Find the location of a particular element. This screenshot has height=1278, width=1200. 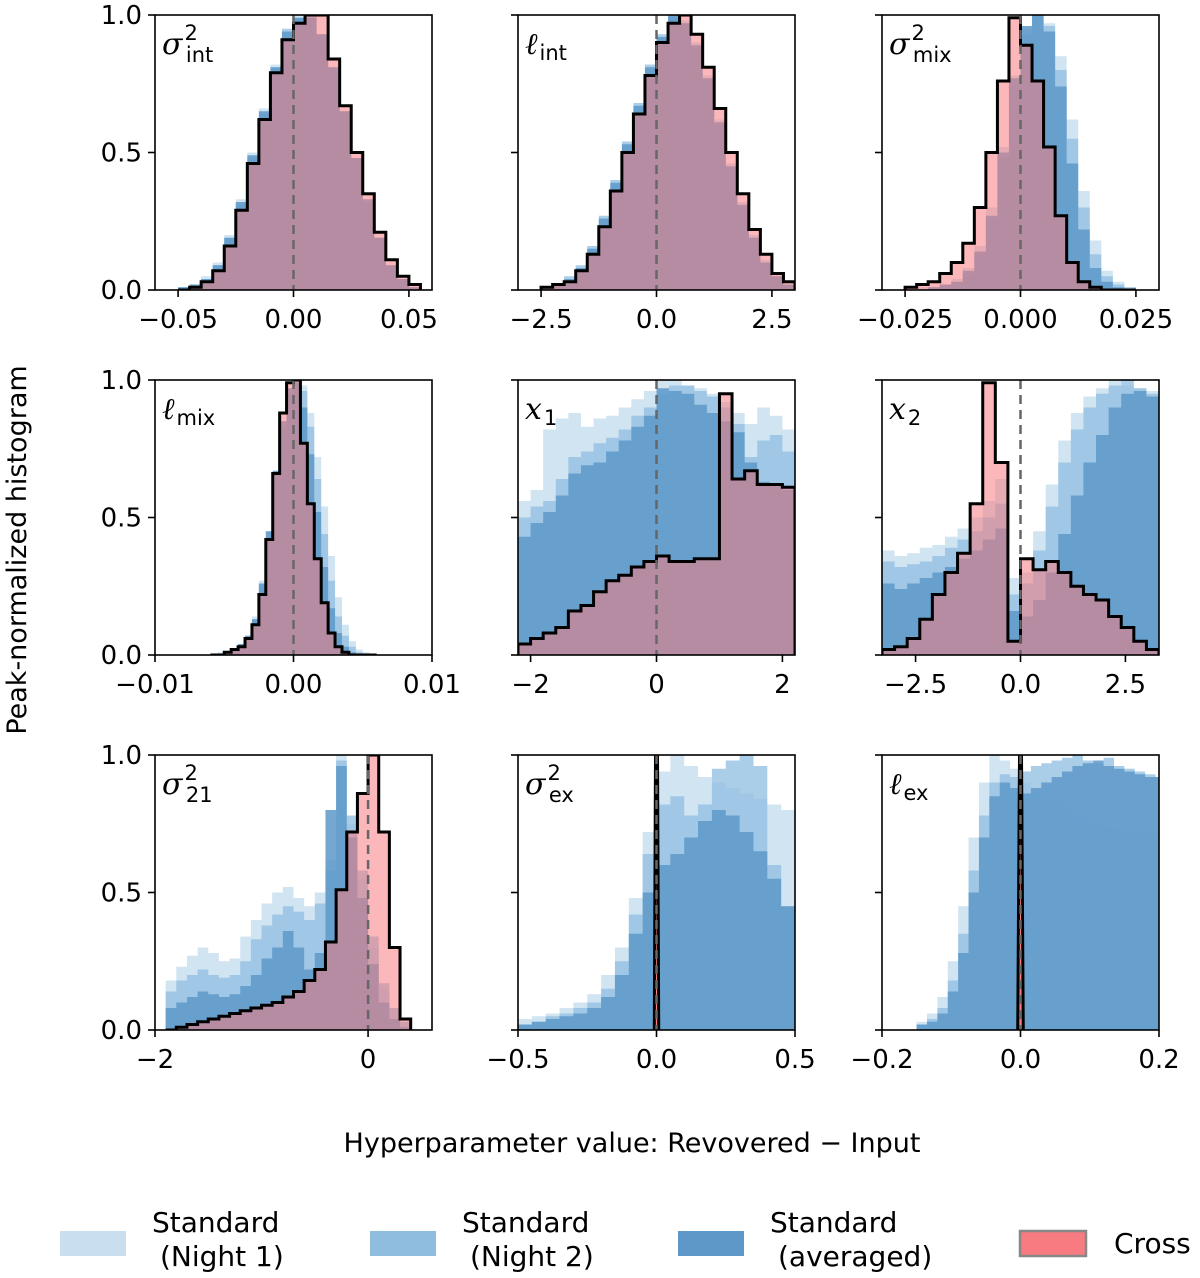

x-axis-label: Hyperparameter value: Revovered − Input is located at coordinates (632, 1143).